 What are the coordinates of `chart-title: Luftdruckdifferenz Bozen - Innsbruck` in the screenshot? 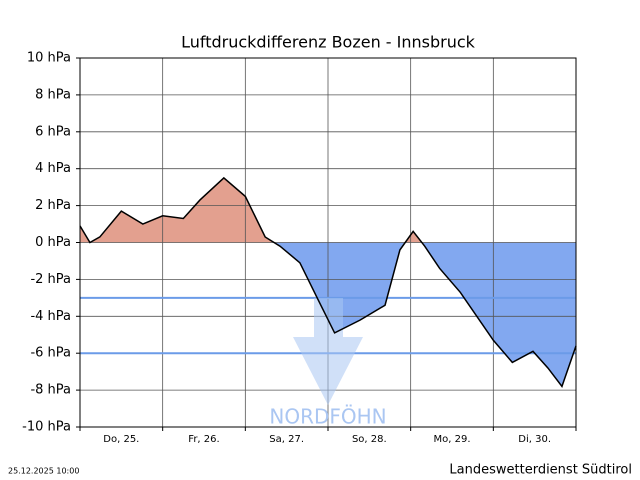 It's located at (328, 42).